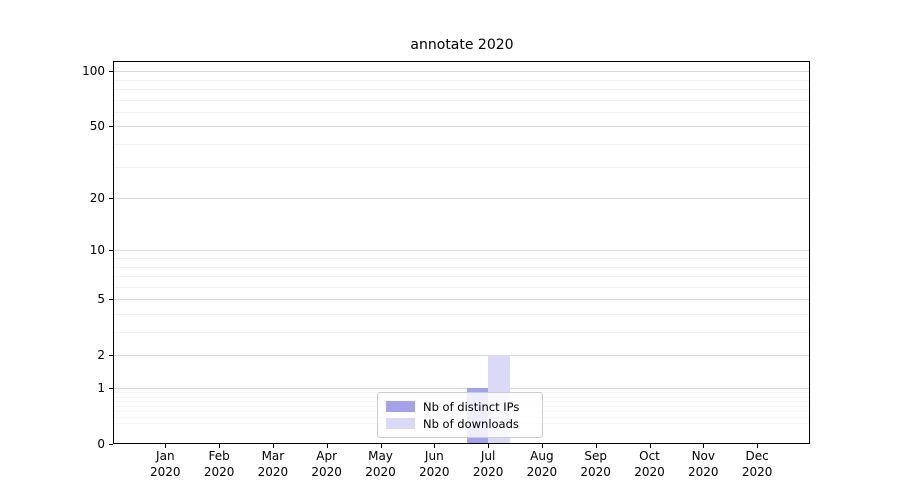 This screenshot has width=900, height=500. Describe the element at coordinates (327, 446) in the screenshot. I see `x-tick-mark-apr` at that location.